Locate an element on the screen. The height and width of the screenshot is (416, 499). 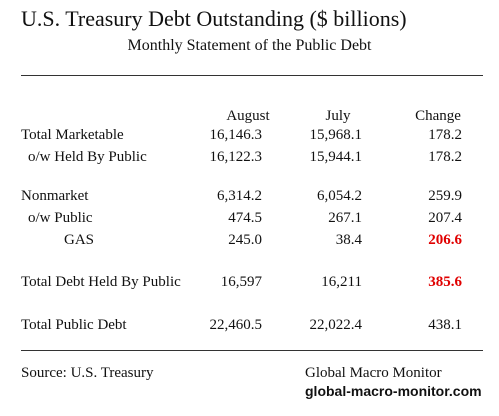
cell-july: 22,022.4 is located at coordinates (336, 325).